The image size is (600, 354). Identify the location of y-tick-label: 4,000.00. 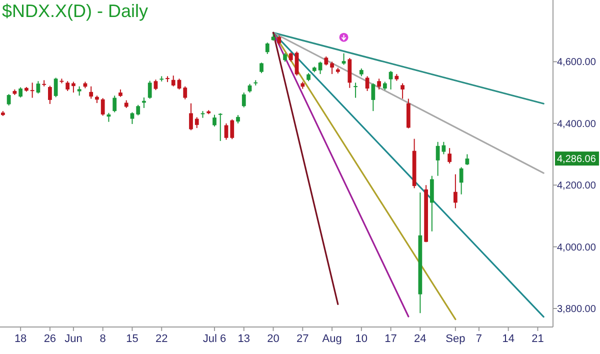
(576, 248).